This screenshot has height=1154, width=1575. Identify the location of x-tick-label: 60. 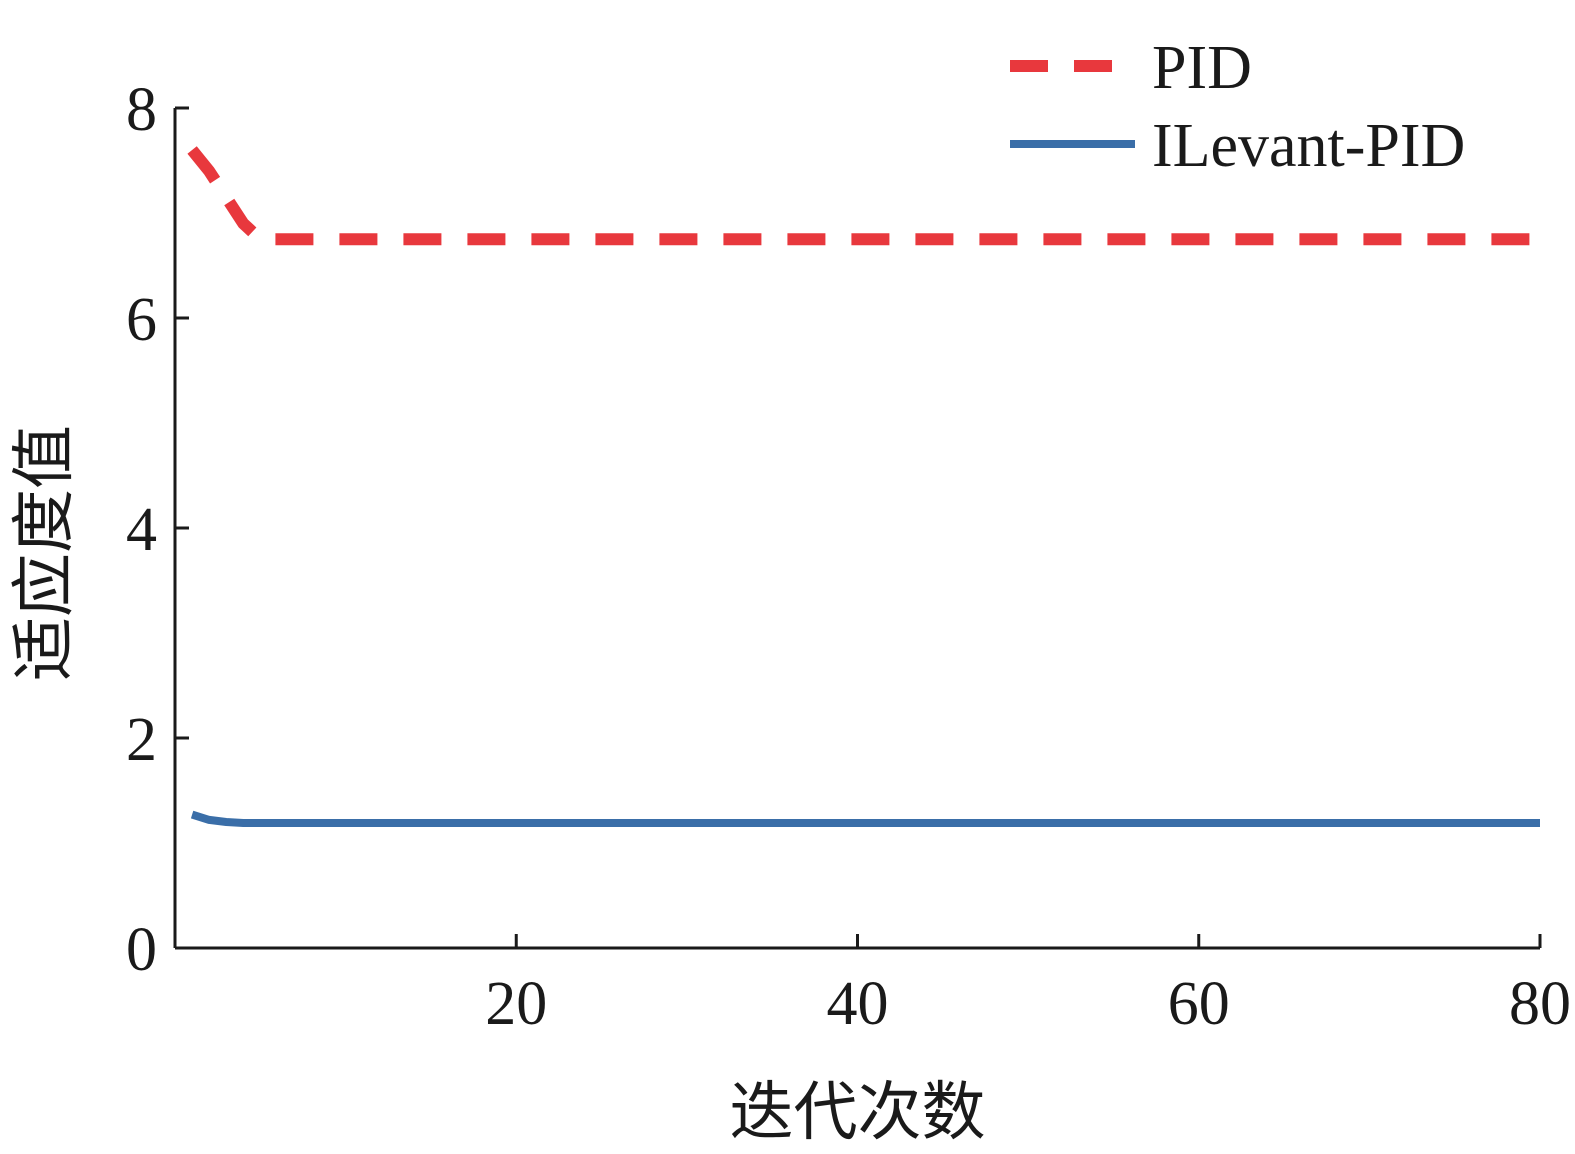
(1199, 1004).